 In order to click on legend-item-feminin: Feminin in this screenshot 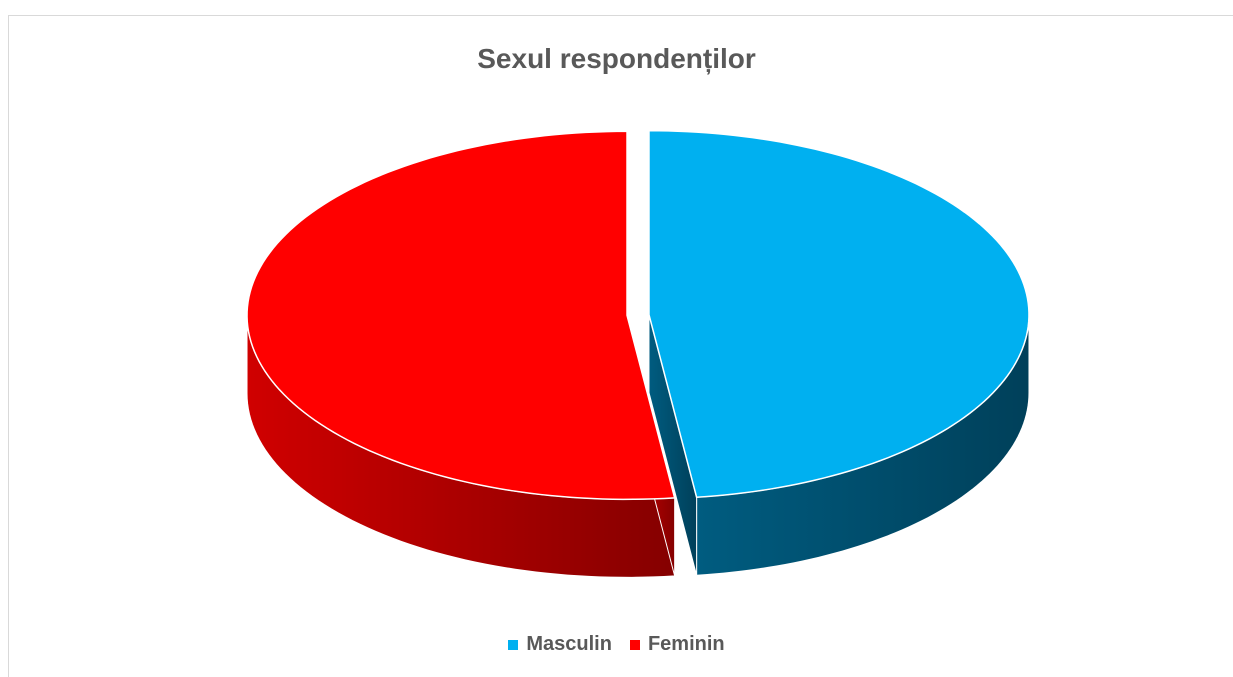, I will do `click(677, 644)`.